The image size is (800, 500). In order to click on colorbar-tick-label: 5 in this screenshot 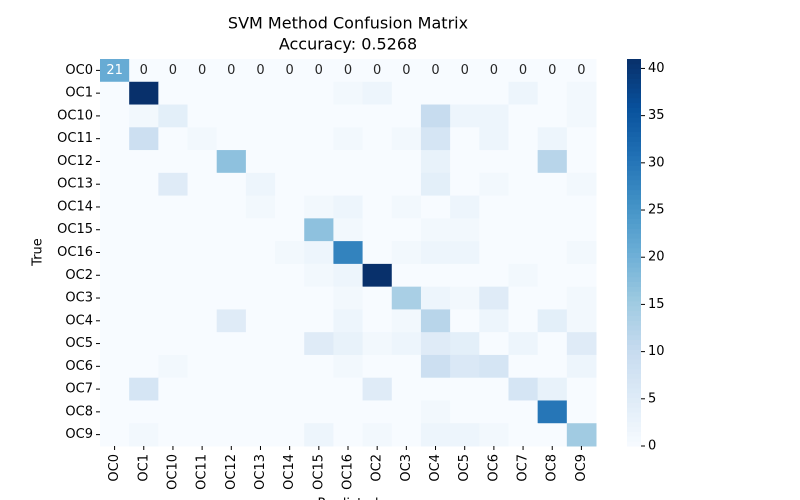, I will do `click(652, 398)`.